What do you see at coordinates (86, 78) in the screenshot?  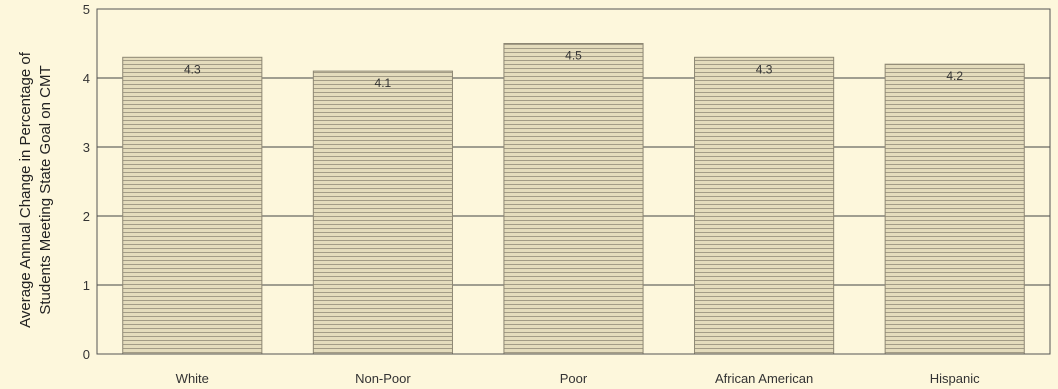 I see `y-tick-label-4: 4` at bounding box center [86, 78].